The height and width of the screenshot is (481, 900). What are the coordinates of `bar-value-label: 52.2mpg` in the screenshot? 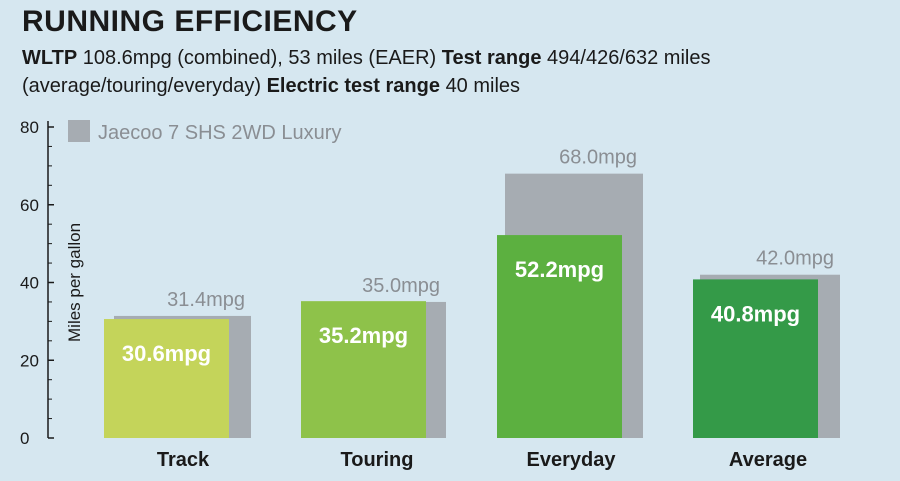 It's located at (559, 269).